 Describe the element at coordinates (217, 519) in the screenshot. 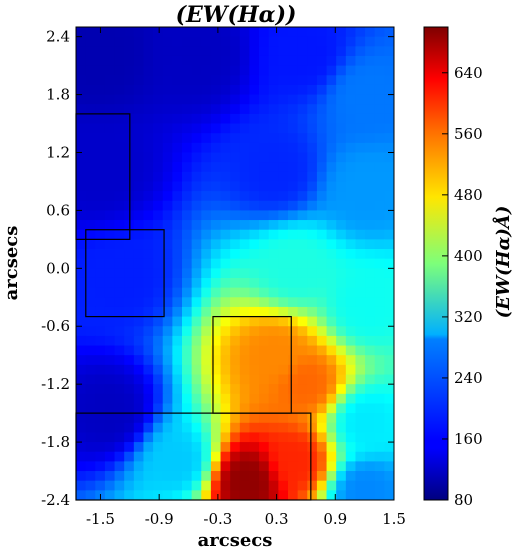

I see `x-tick-label: -0.3` at that location.